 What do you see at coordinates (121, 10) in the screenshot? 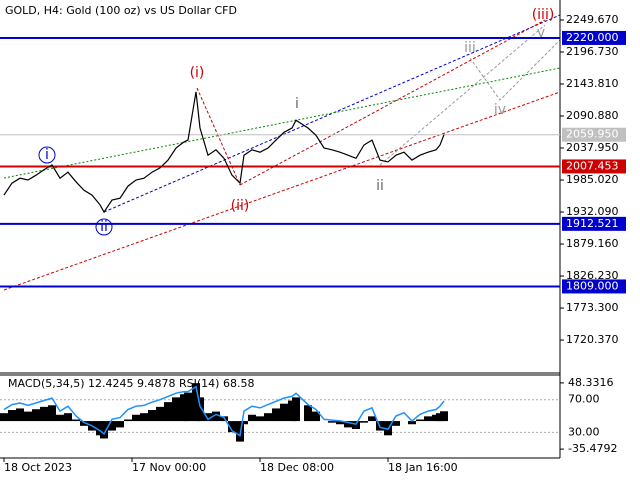
I see `chart-title: GOLD, H4: Gold (100 oz) vs US Dollar CFD` at bounding box center [121, 10].